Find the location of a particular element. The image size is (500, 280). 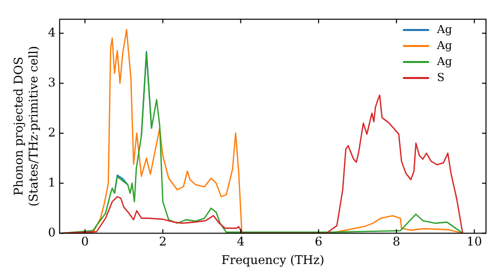

y-axis-title: Phonon projected DOS (States/THz·primitive cell) is located at coordinates (26, 126).